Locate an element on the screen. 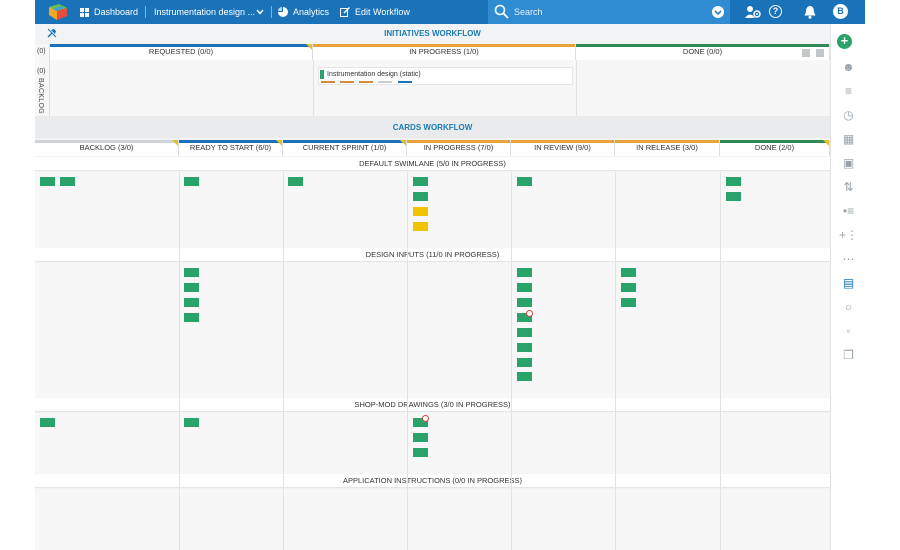  dashboard-link: Dashboard is located at coordinates (116, 12).